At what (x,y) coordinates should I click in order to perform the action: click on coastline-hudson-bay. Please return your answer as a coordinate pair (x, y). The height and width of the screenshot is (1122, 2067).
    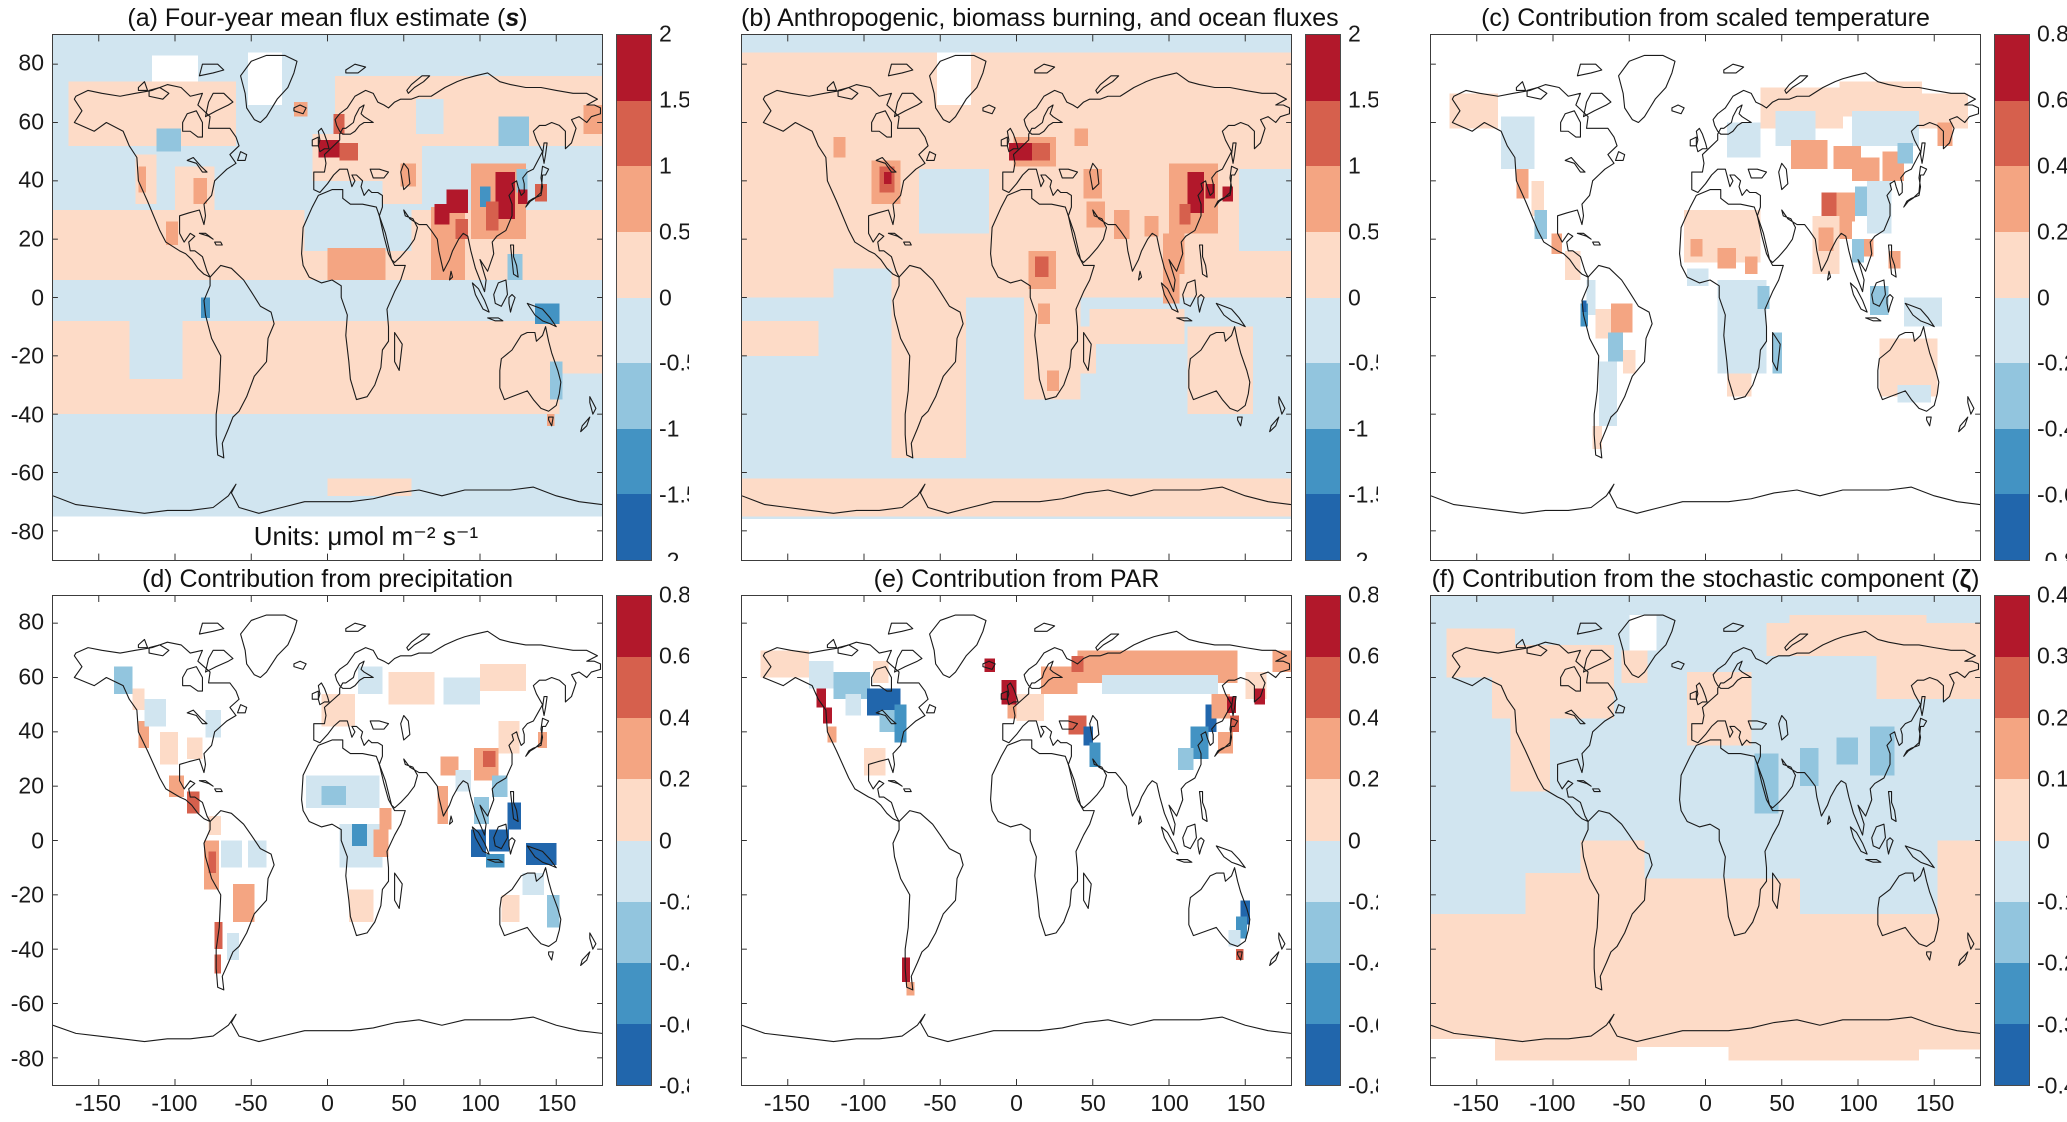
    Looking at the image, I should click on (193, 679).